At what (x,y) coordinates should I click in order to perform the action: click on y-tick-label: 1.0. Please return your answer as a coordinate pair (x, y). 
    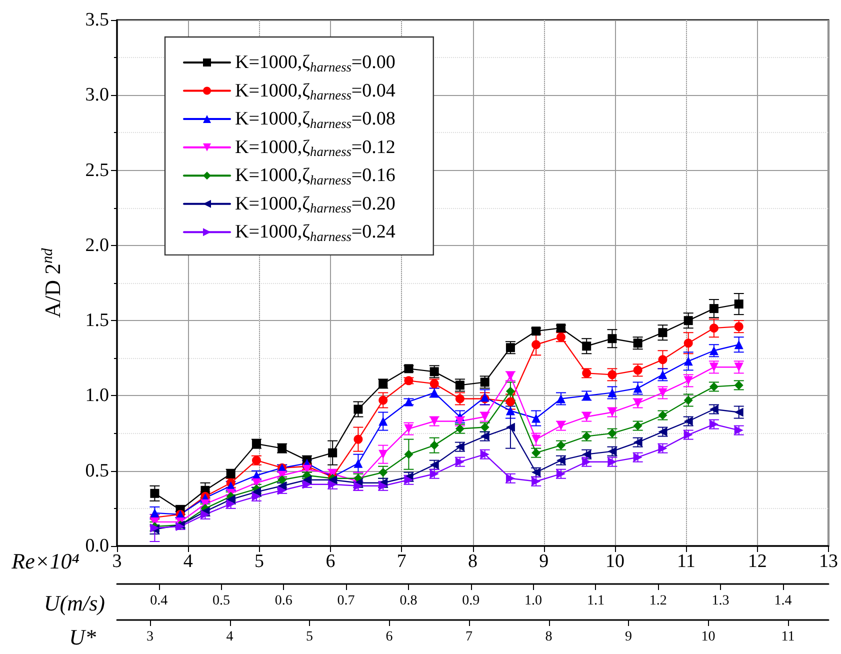
    Looking at the image, I should click on (97, 395).